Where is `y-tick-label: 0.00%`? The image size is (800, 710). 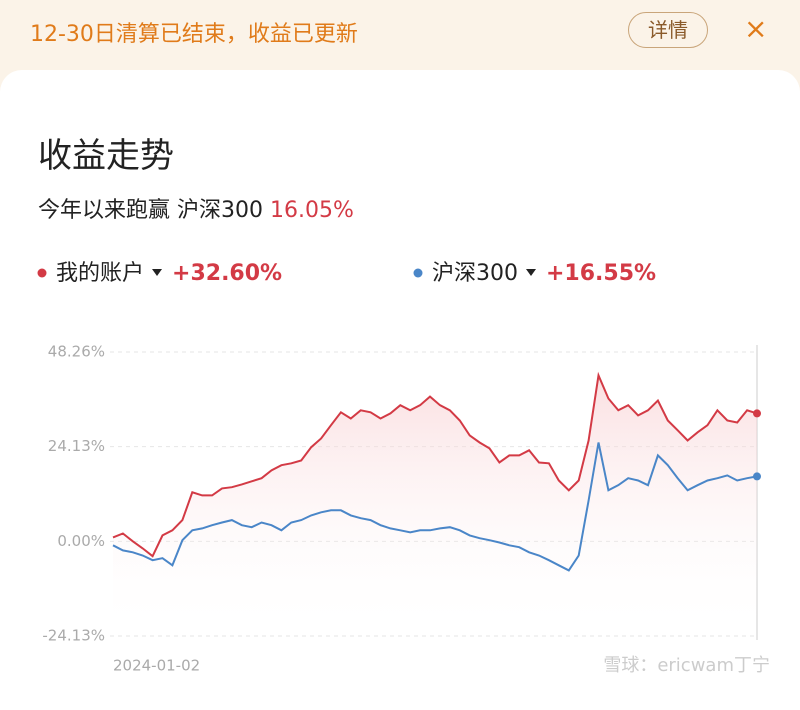
y-tick-label: 0.00% is located at coordinates (81, 541).